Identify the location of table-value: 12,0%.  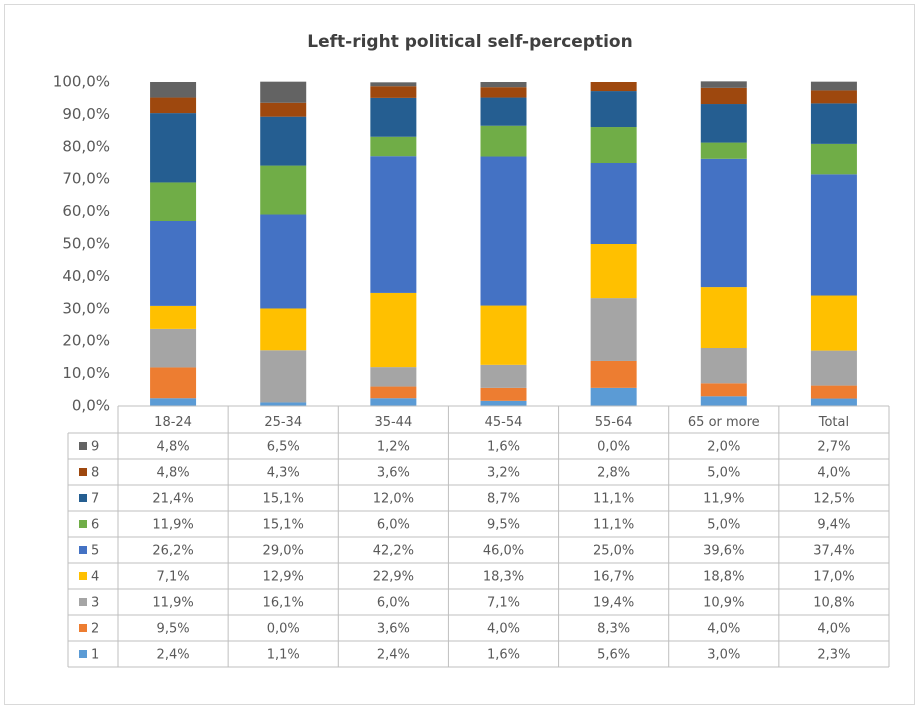
(393, 499).